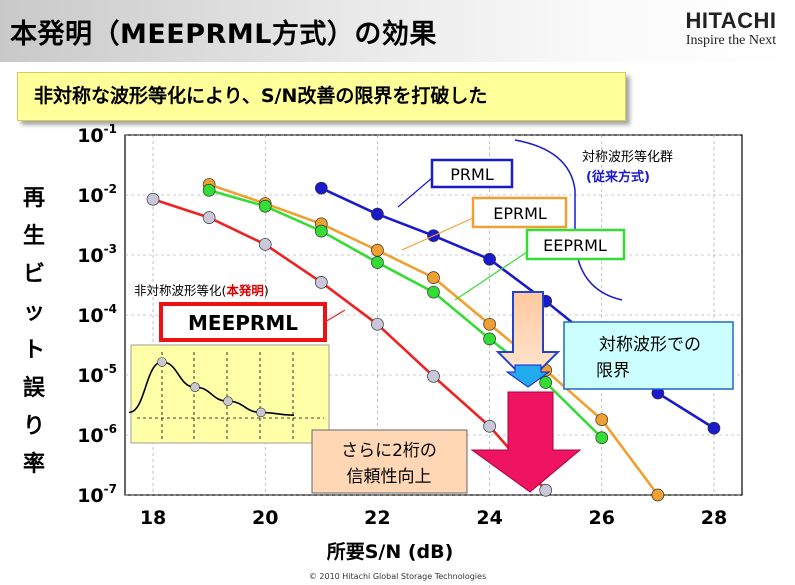 The width and height of the screenshot is (795, 585). Describe the element at coordinates (472, 174) in the screenshot. I see `prml-label: PRML` at that location.